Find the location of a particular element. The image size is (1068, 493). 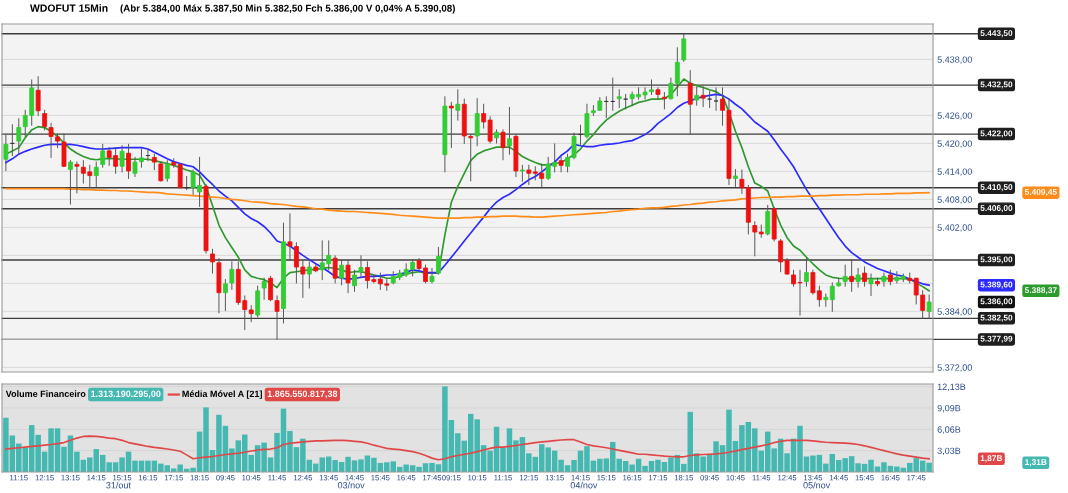

text: 5.389,60 is located at coordinates (996, 285).